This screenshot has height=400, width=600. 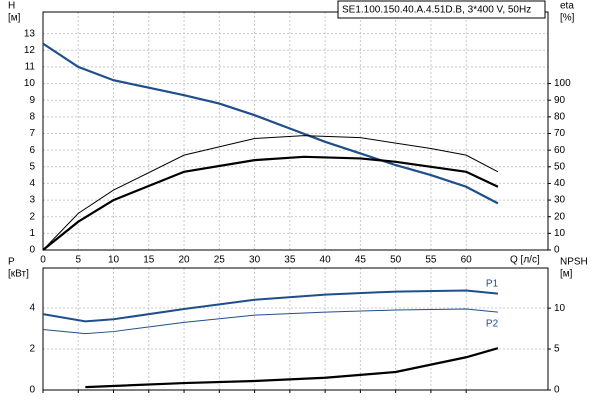 I want to click on x-tick-label: 0, so click(x=43, y=260).